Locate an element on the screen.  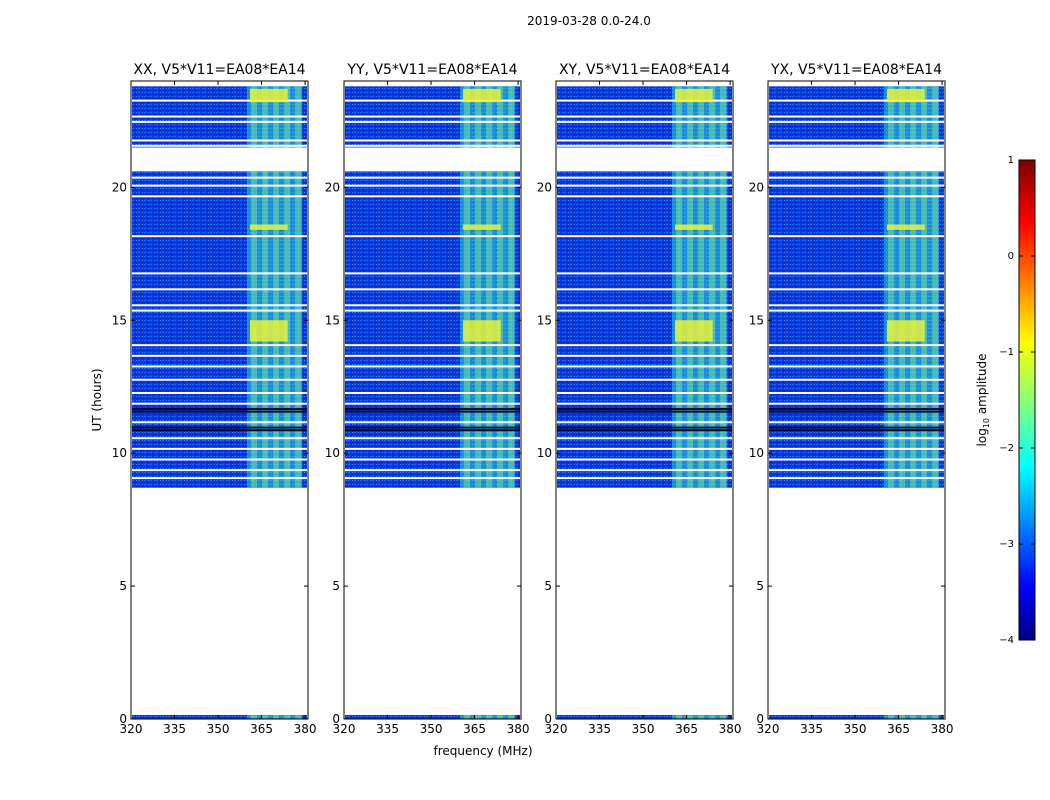
colorbar-gradient is located at coordinates (1027, 400).